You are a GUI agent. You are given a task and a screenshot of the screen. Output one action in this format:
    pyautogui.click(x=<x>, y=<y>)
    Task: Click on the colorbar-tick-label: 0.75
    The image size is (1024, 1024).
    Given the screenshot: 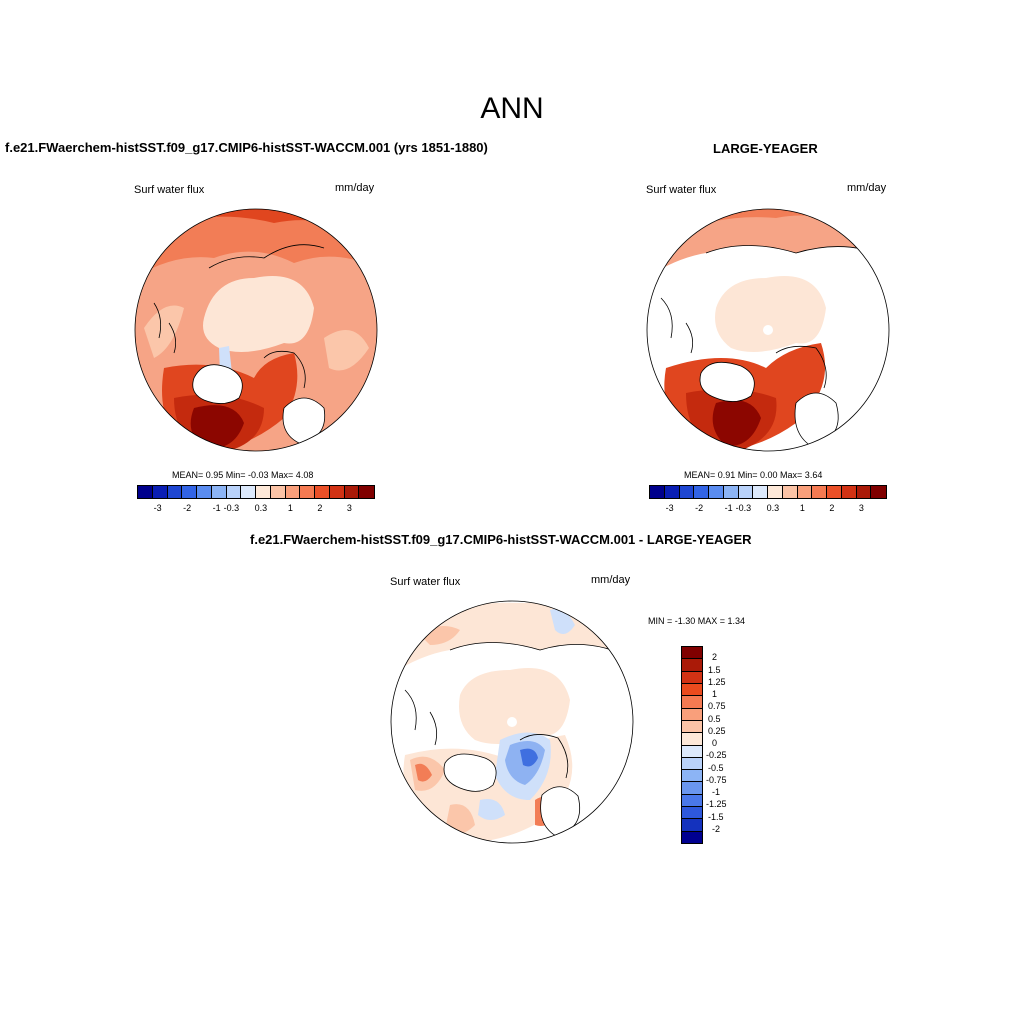 What is the action you would take?
    pyautogui.click(x=717, y=706)
    